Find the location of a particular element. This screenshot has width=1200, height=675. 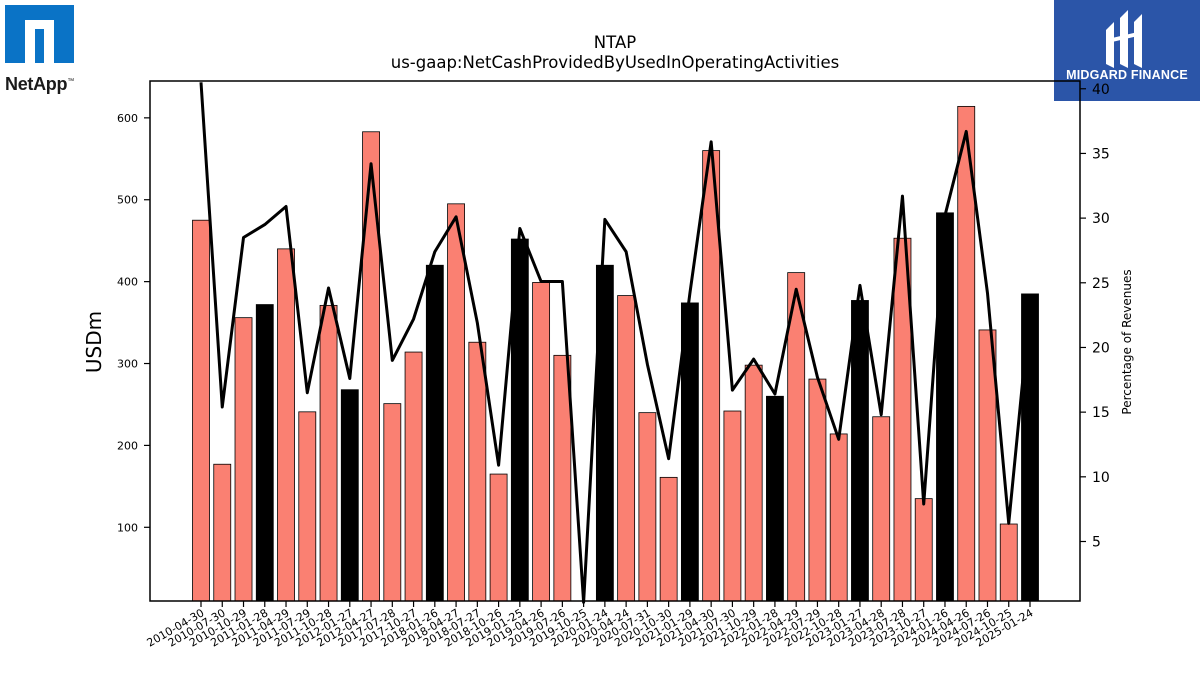

y-tick-label-400: 400 is located at coordinates (127, 282).